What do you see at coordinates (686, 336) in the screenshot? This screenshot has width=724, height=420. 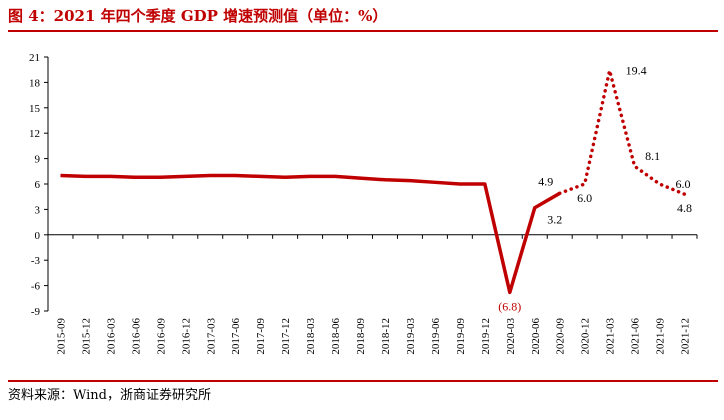 I see `x-tick-label: 2021-12` at bounding box center [686, 336].